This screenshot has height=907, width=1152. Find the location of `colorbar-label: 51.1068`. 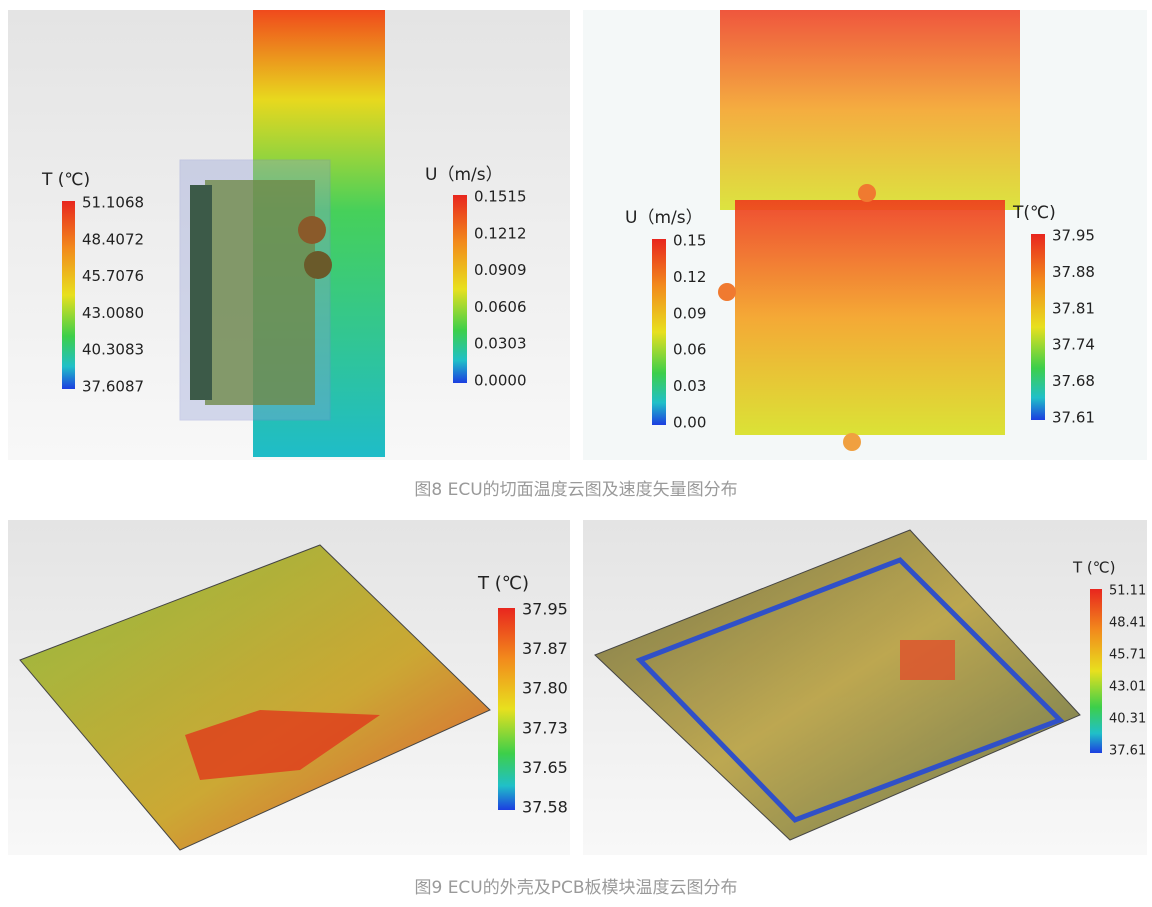

colorbar-label: 51.1068 is located at coordinates (113, 203).